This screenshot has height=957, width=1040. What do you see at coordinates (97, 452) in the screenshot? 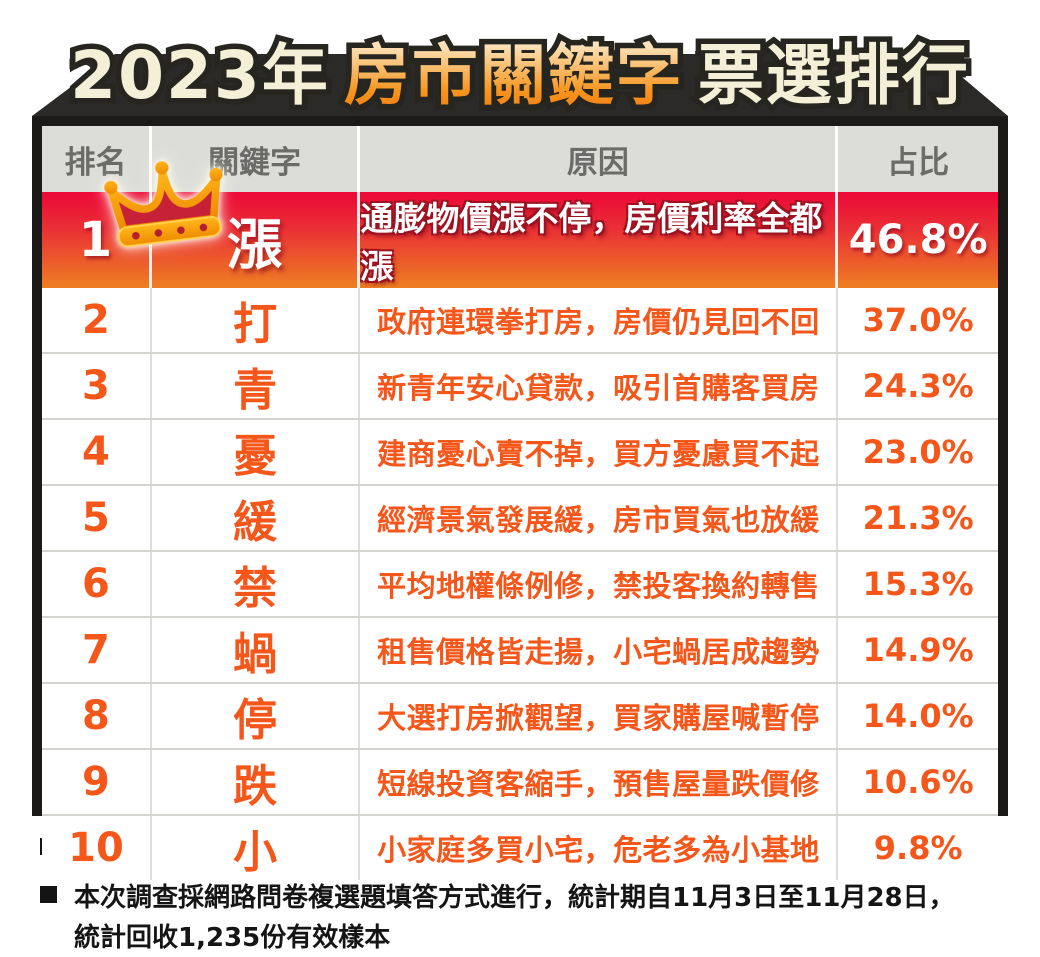
I see `rank-cell: 4` at bounding box center [97, 452].